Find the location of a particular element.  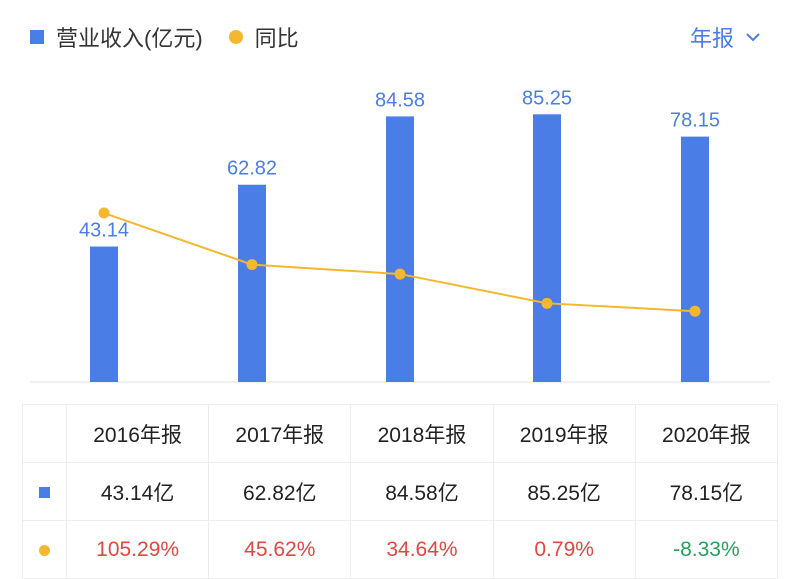

bar-value-label: 43.14 is located at coordinates (104, 231).